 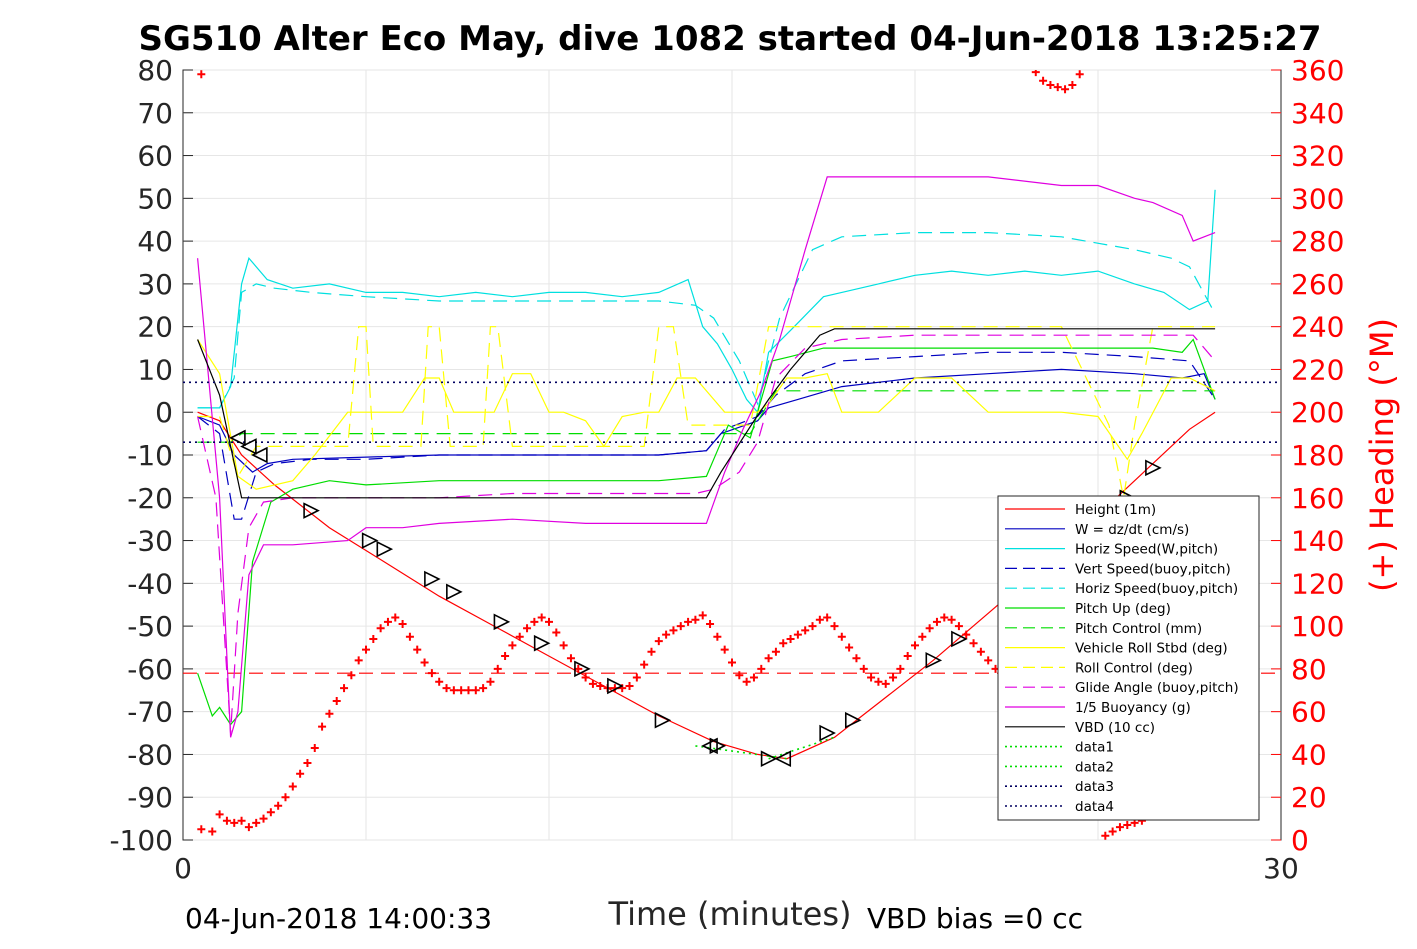 What do you see at coordinates (183, 868) in the screenshot?
I see `x-tick-label: 0` at bounding box center [183, 868].